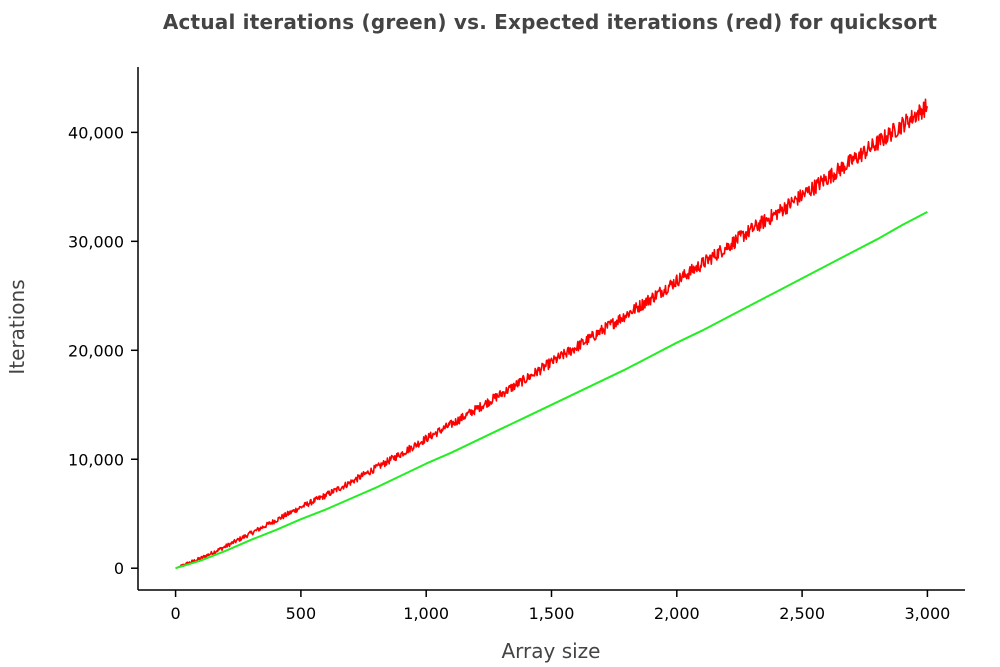 The width and height of the screenshot is (1000, 667). Describe the element at coordinates (552, 613) in the screenshot. I see `x-tick-label: 1,500` at that location.